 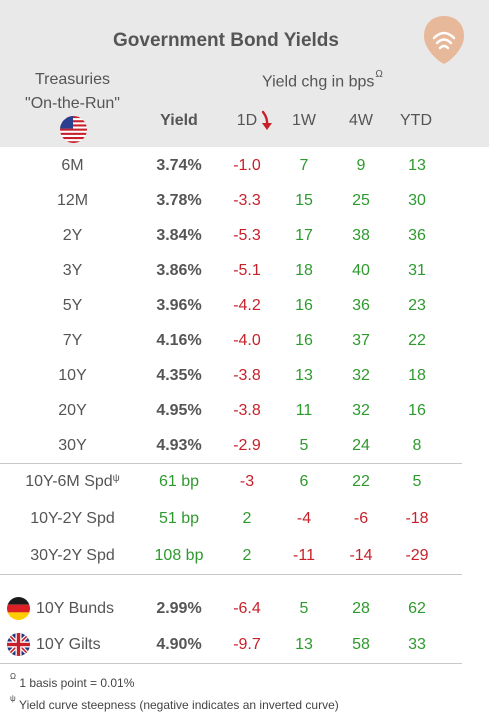 What do you see at coordinates (68, 644) in the screenshot?
I see `row-label: 10Y Gilts` at bounding box center [68, 644].